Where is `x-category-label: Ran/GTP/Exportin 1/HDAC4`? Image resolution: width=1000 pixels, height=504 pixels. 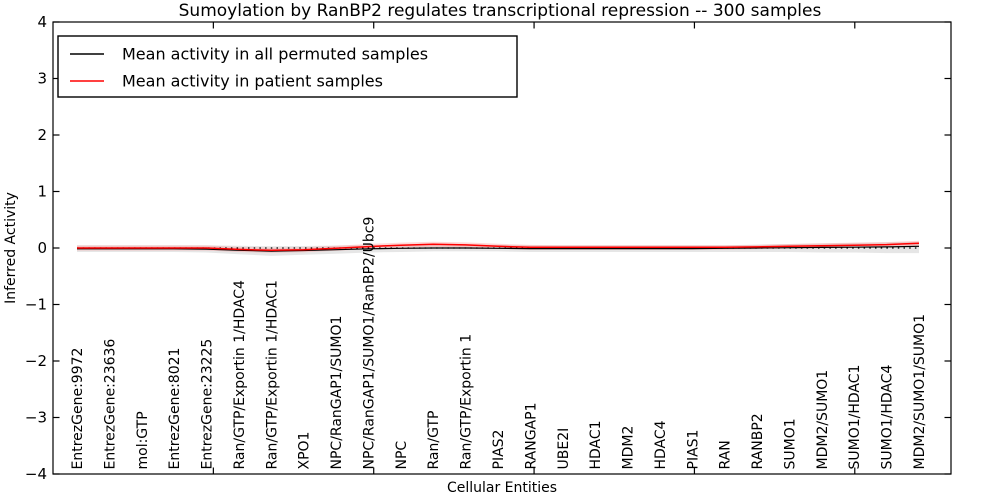
x-category-label: Ran/GTP/Exportin 1/HDAC4 is located at coordinates (240, 374).